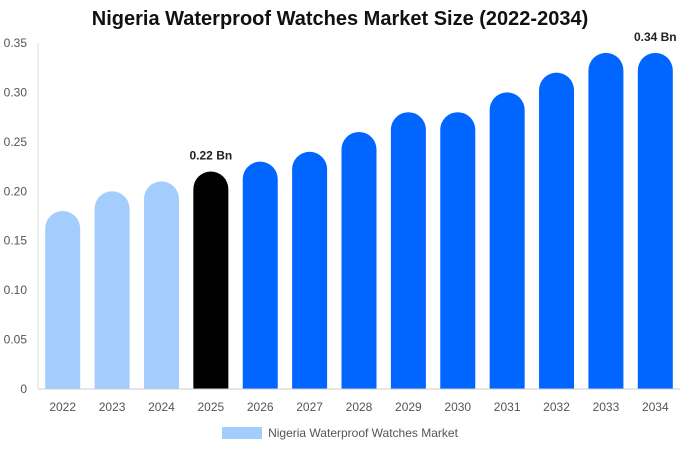  I want to click on data-label-2025: 0.22 Bn, so click(211, 156).